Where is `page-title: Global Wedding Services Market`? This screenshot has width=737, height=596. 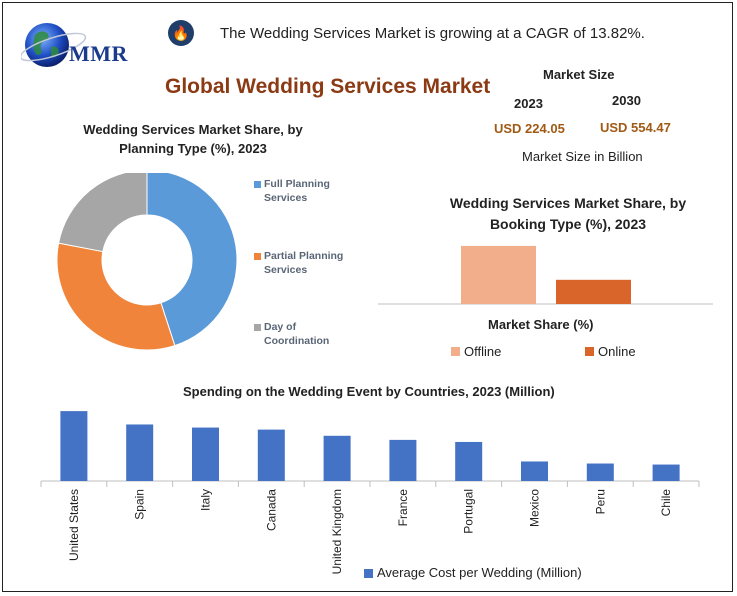
page-title: Global Wedding Services Market is located at coordinates (328, 86).